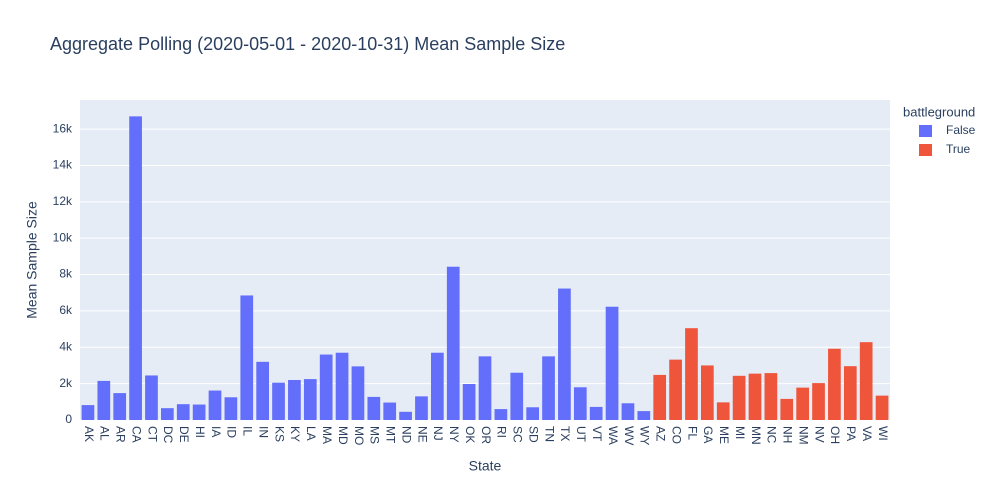  Describe the element at coordinates (66, 346) in the screenshot. I see `y-tick-label: 4k` at that location.